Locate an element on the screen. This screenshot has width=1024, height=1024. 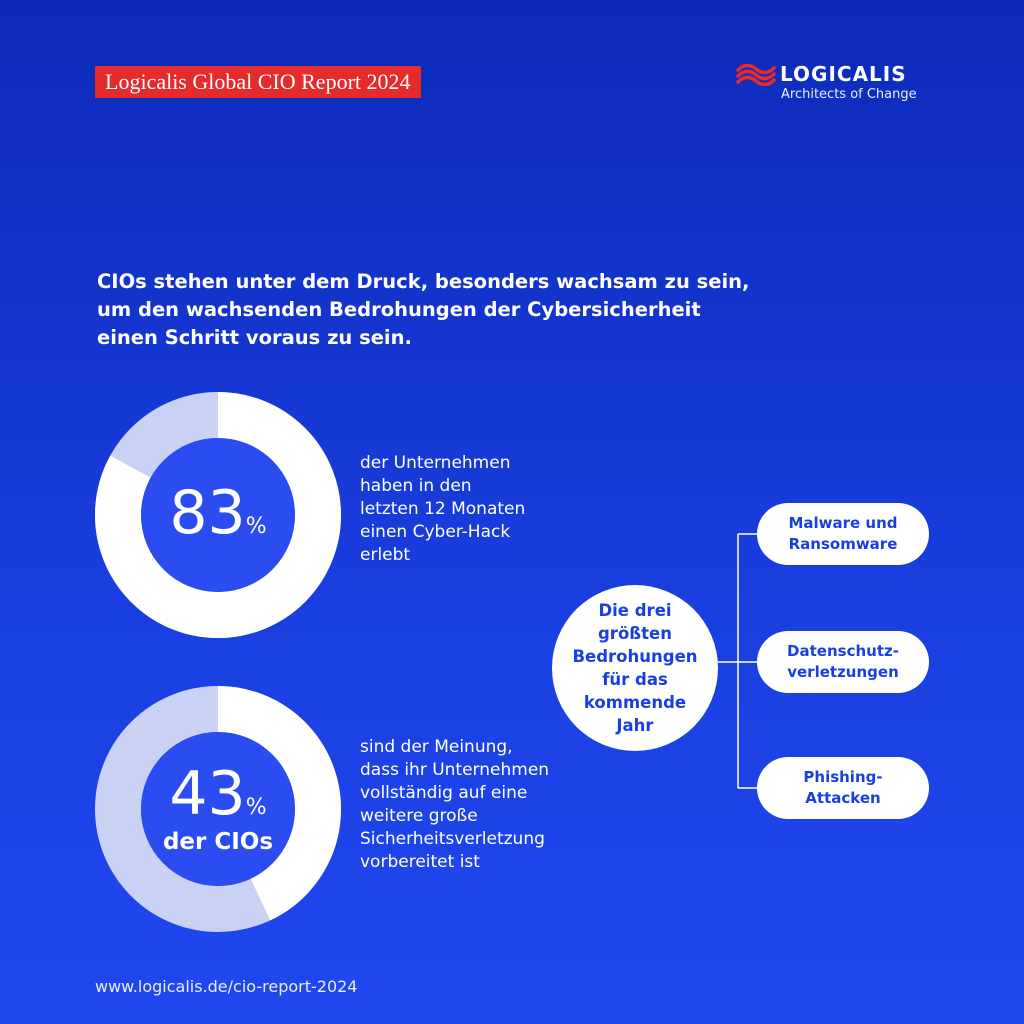
desc-line: weitere große is located at coordinates (419, 816).